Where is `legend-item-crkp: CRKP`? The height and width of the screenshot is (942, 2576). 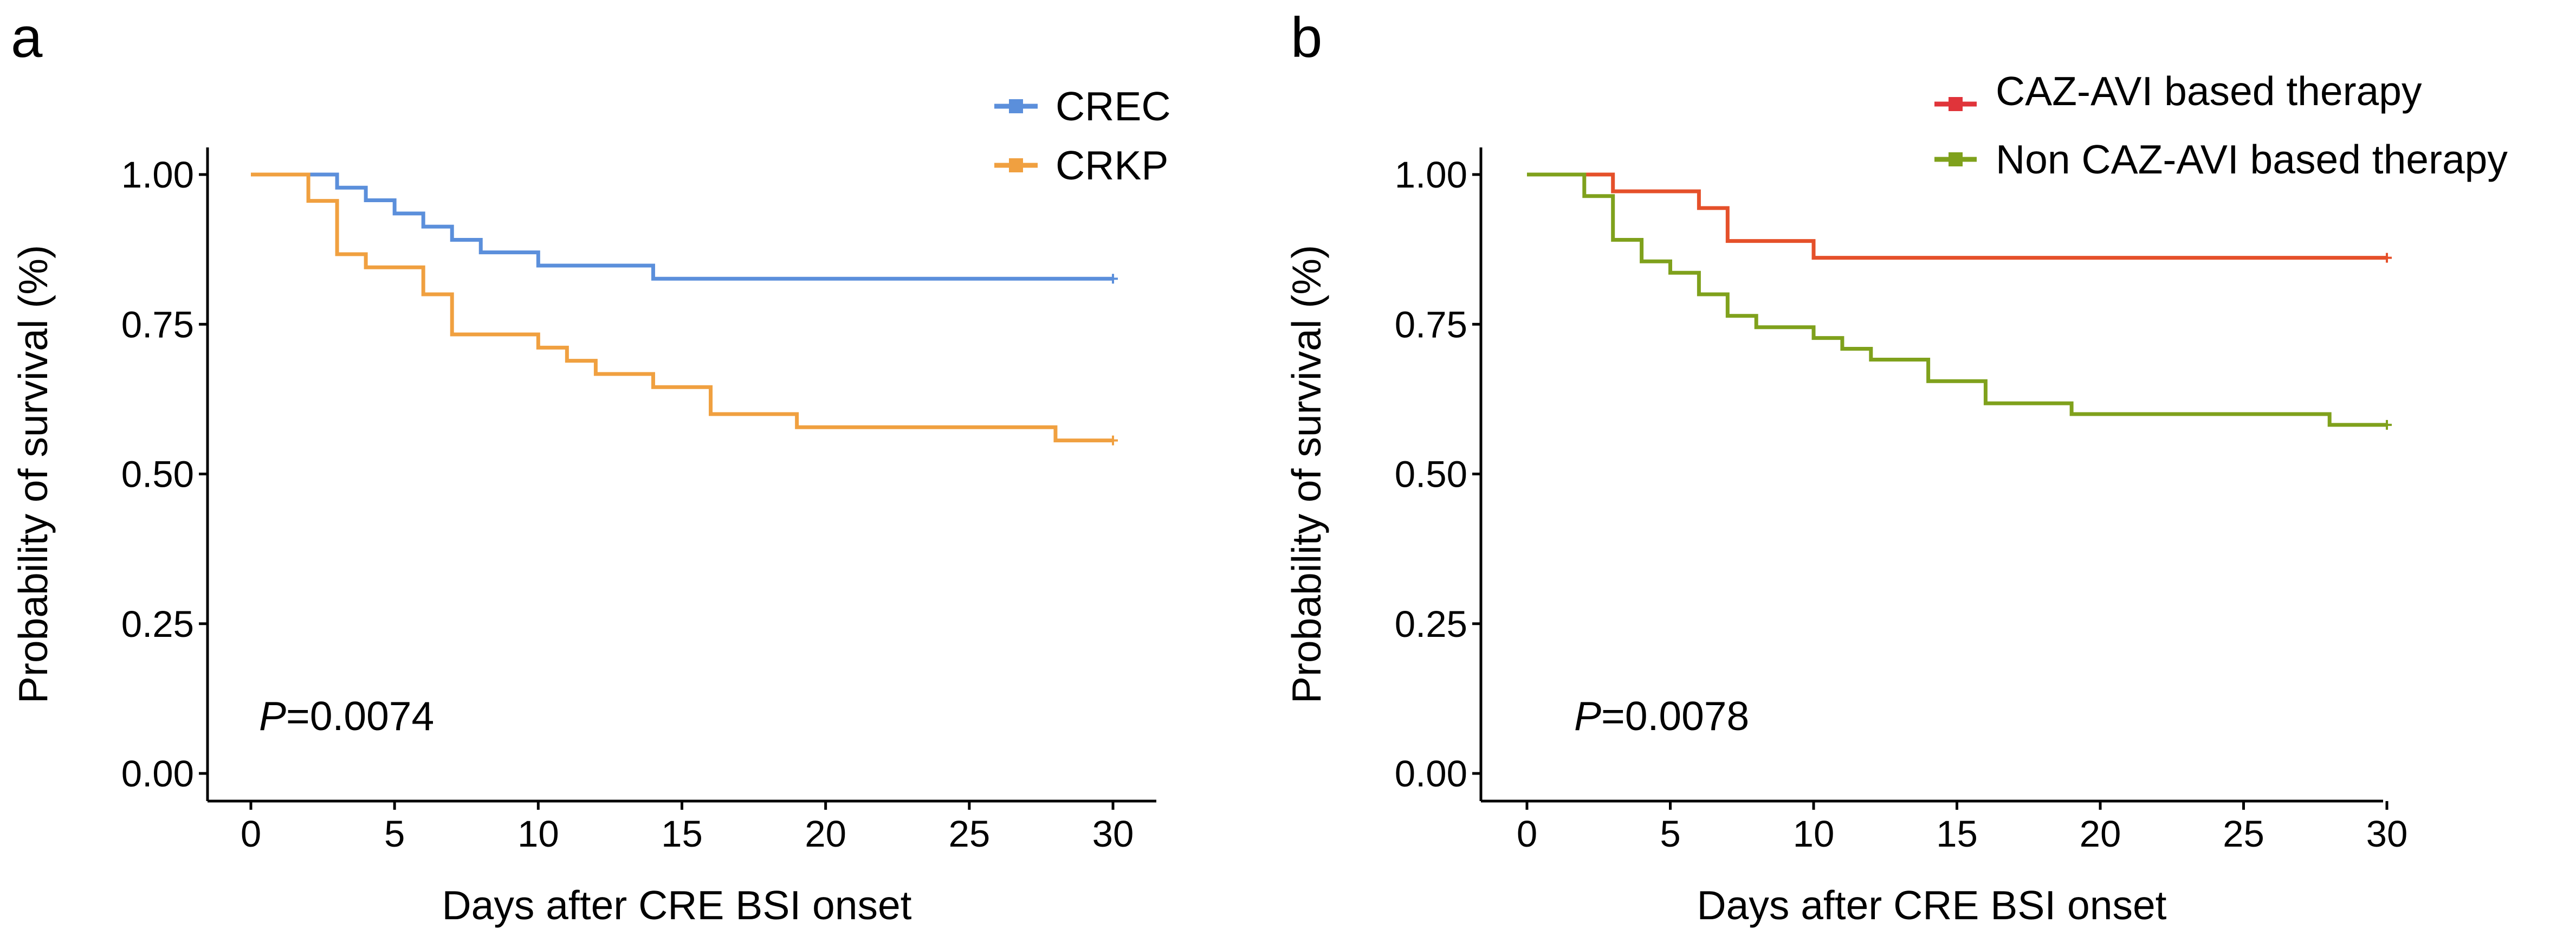 legend-item-crkp: CRKP is located at coordinates (1081, 165).